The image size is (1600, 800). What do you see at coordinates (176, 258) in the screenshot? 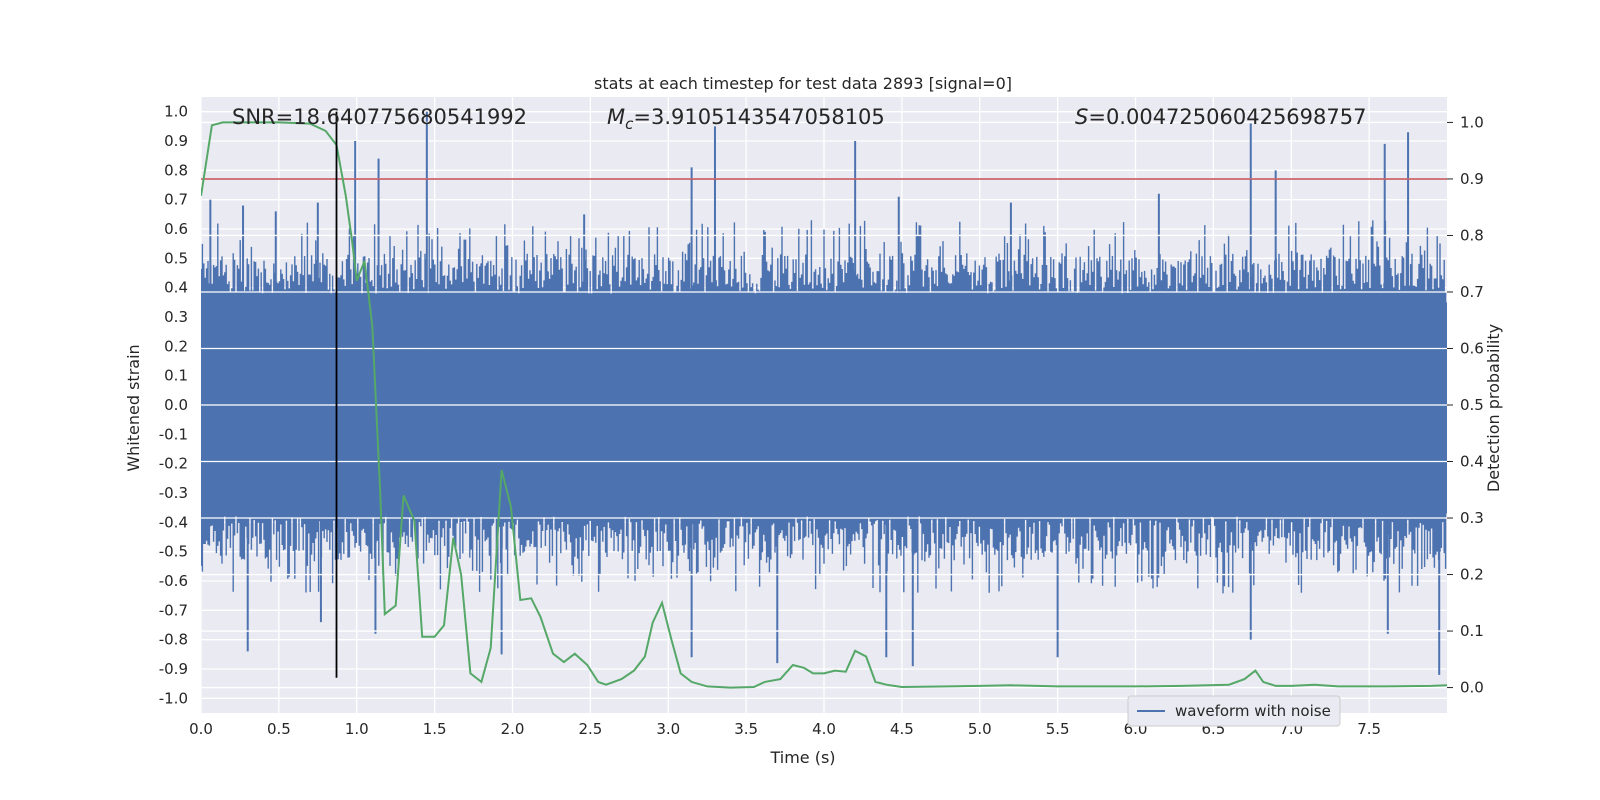
I see `y-tick-label: 0.5` at bounding box center [176, 258].